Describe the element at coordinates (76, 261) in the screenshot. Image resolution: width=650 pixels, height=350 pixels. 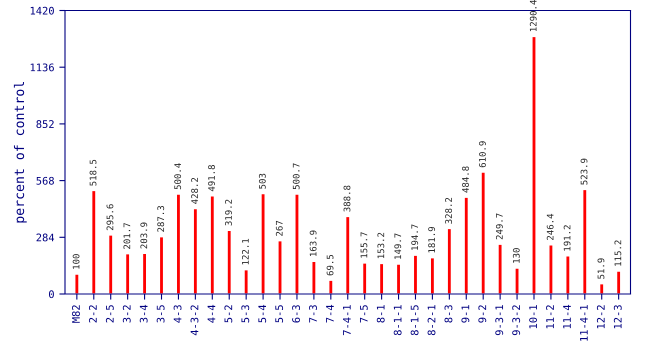
I see `data-label: 100` at that location.